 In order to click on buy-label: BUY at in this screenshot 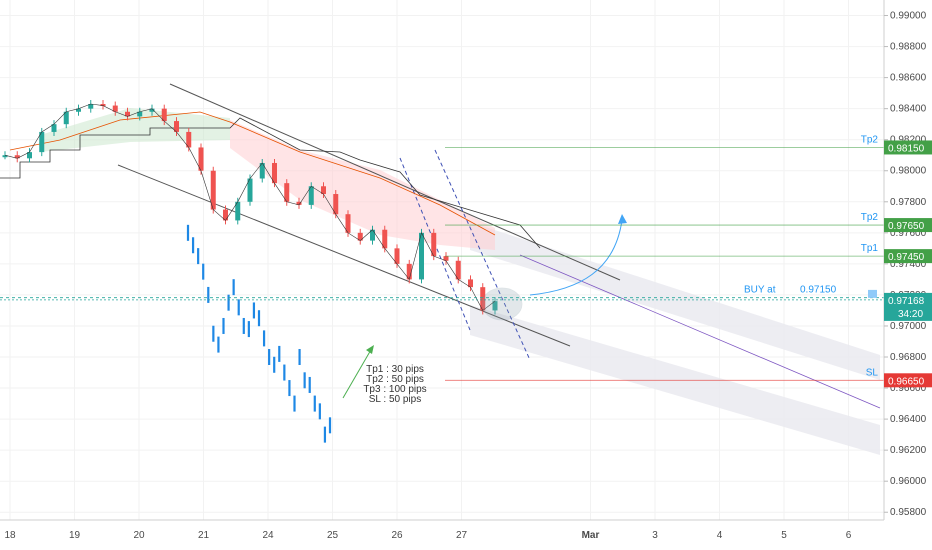, I will do `click(760, 290)`.